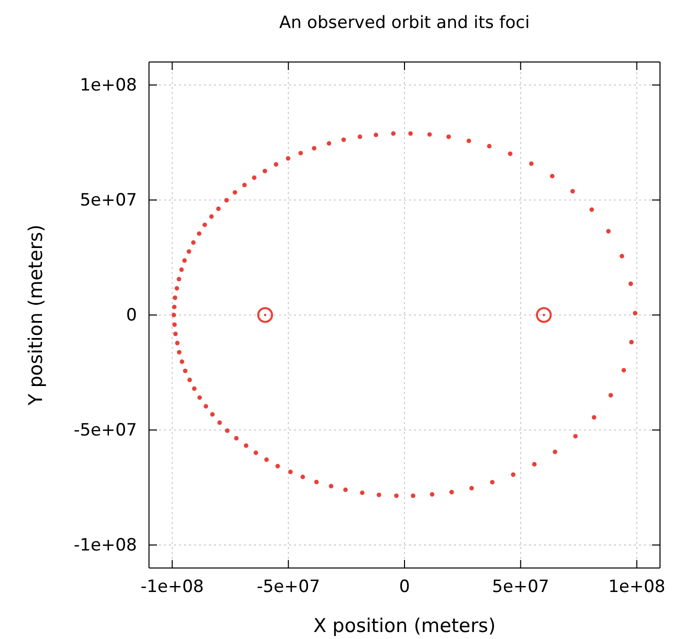 The width and height of the screenshot is (674, 639). Describe the element at coordinates (404, 587) in the screenshot. I see `x-tick-label: 0` at that location.